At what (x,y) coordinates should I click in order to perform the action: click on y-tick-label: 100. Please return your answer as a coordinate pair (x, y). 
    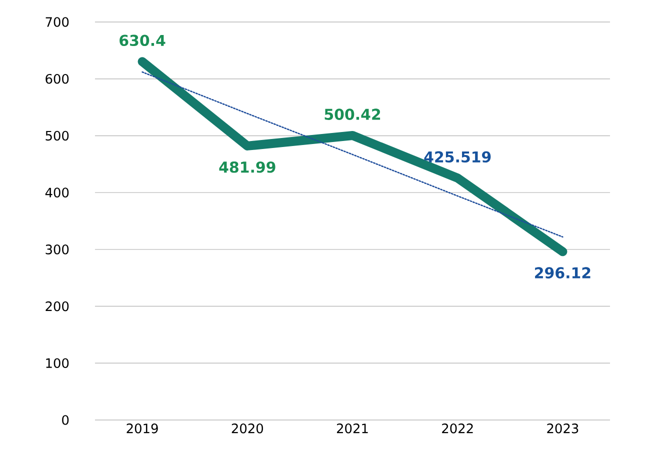
    Looking at the image, I should click on (57, 363).